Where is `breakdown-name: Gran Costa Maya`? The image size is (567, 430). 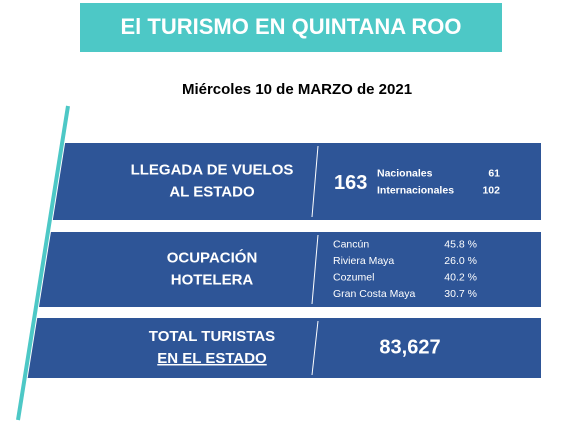 breakdown-name: Gran Costa Maya is located at coordinates (374, 294).